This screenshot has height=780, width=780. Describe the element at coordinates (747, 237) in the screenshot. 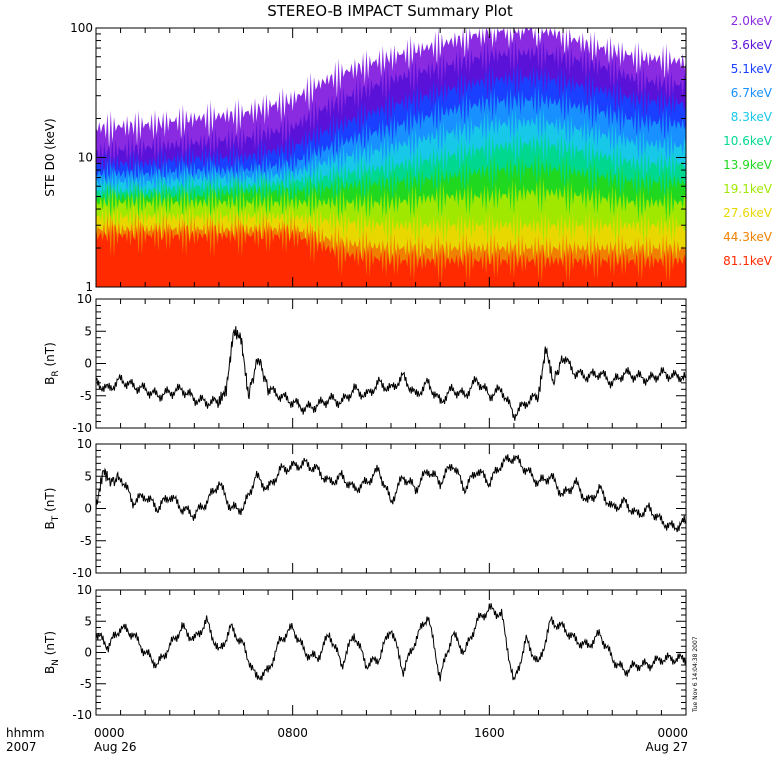

I see `legend-item: 44.3keV` at that location.